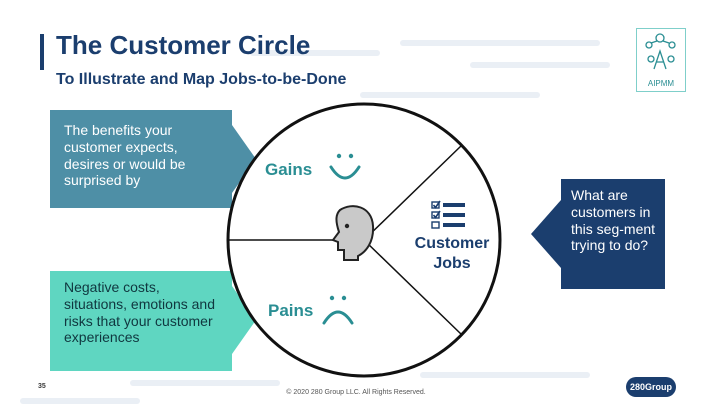 The height and width of the screenshot is (417, 712). I want to click on customer-jobs-label: Customer Jobs, so click(452, 254).